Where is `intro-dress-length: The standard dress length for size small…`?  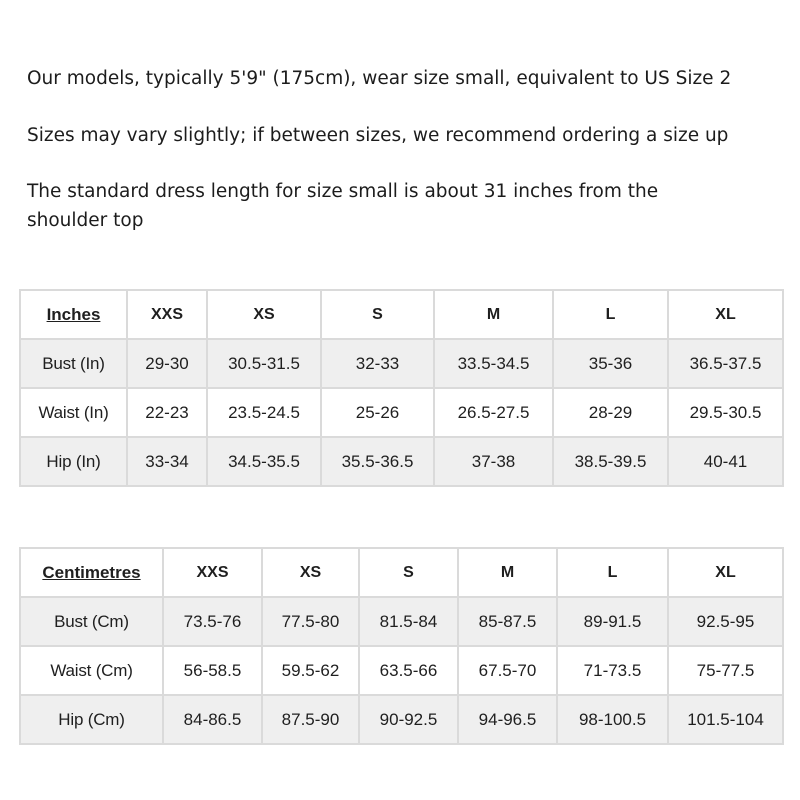
intro-dress-length: The standard dress length for size small… is located at coordinates (343, 206).